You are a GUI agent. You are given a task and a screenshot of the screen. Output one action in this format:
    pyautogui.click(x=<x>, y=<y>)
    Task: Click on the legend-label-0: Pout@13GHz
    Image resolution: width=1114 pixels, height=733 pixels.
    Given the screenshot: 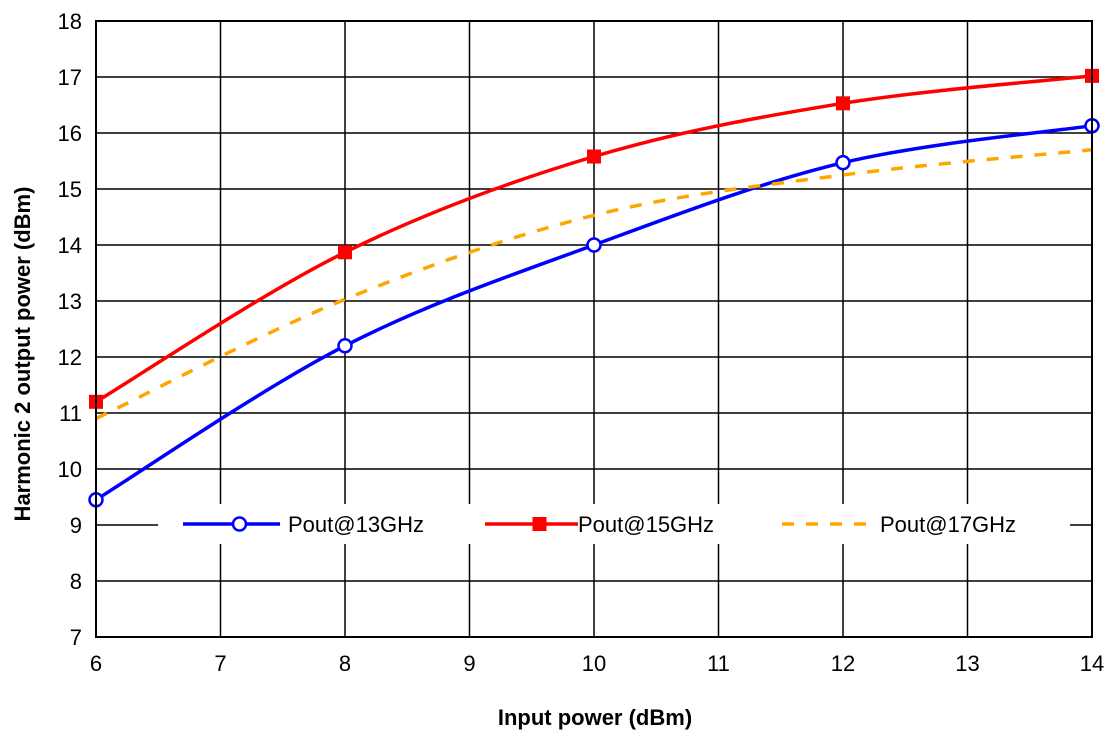 What is the action you would take?
    pyautogui.click(x=356, y=524)
    